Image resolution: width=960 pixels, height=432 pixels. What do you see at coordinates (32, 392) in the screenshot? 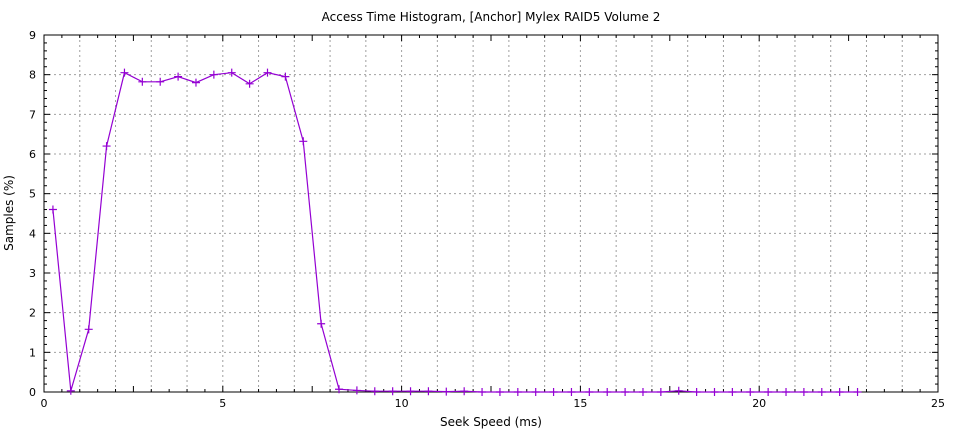
I see `y-tick-label: 0` at bounding box center [32, 392].